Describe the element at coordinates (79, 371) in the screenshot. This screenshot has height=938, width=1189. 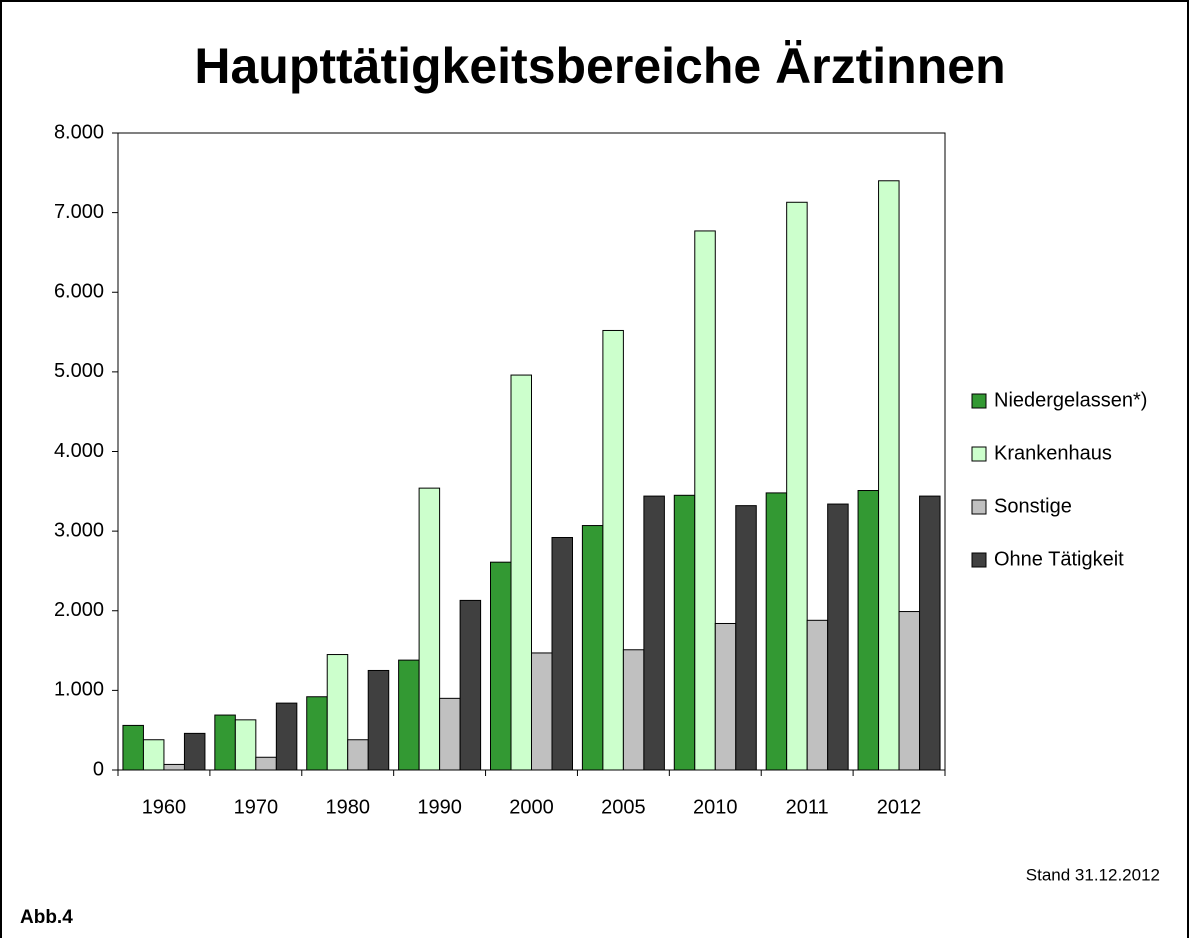
I see `y-tick-label: 5.000` at that location.